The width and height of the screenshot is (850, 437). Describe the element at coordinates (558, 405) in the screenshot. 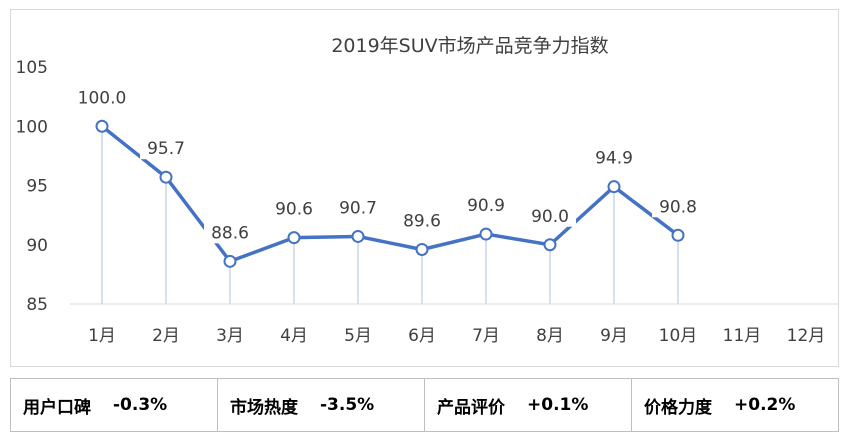

I see `stat-value: +0.1%` at that location.